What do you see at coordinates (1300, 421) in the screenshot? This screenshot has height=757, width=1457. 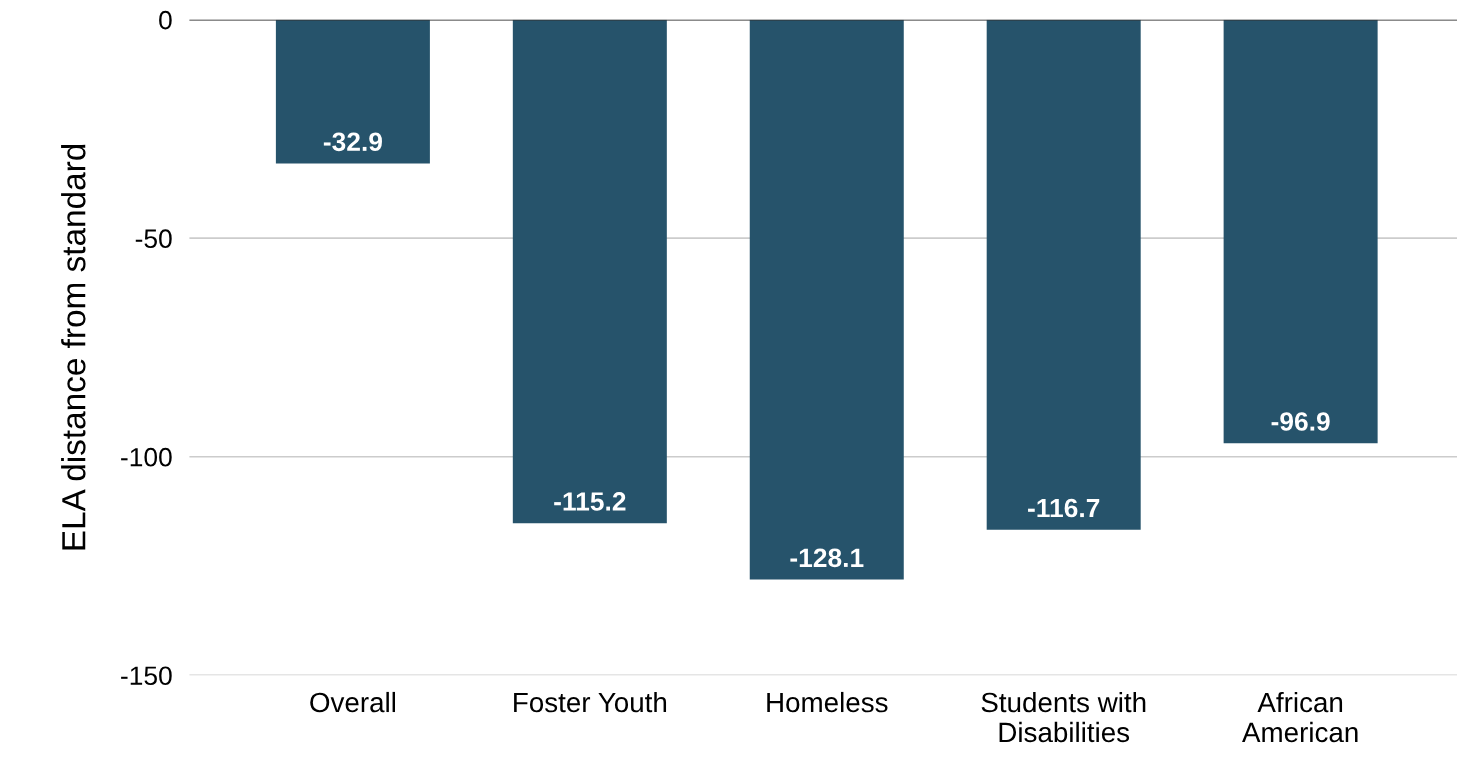 I see `data-label: -96.9` at bounding box center [1300, 421].